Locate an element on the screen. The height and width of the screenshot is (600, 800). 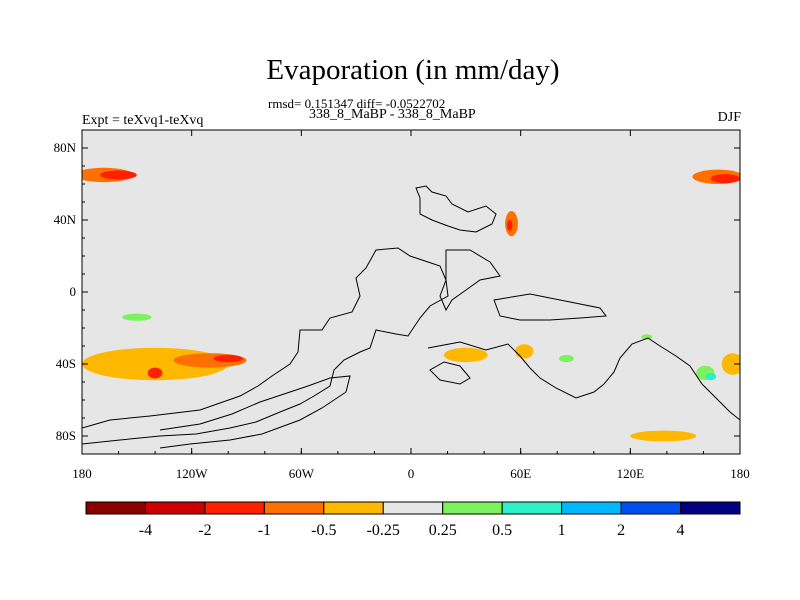
y-tick-label: 40N is located at coordinates (65, 219).